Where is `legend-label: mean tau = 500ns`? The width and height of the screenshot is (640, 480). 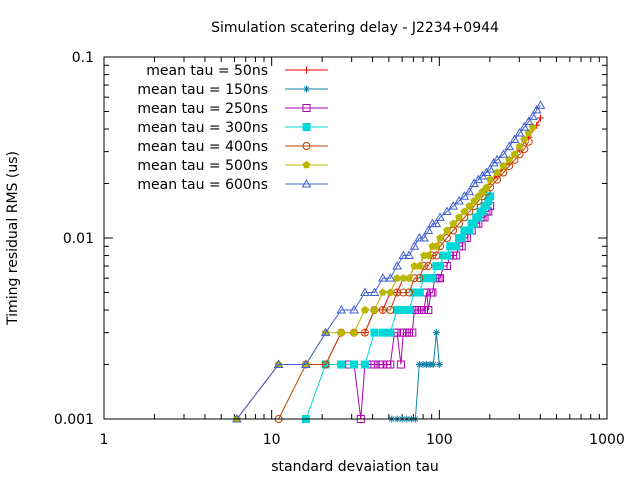 legend-label: mean tau = 500ns is located at coordinates (202, 166).